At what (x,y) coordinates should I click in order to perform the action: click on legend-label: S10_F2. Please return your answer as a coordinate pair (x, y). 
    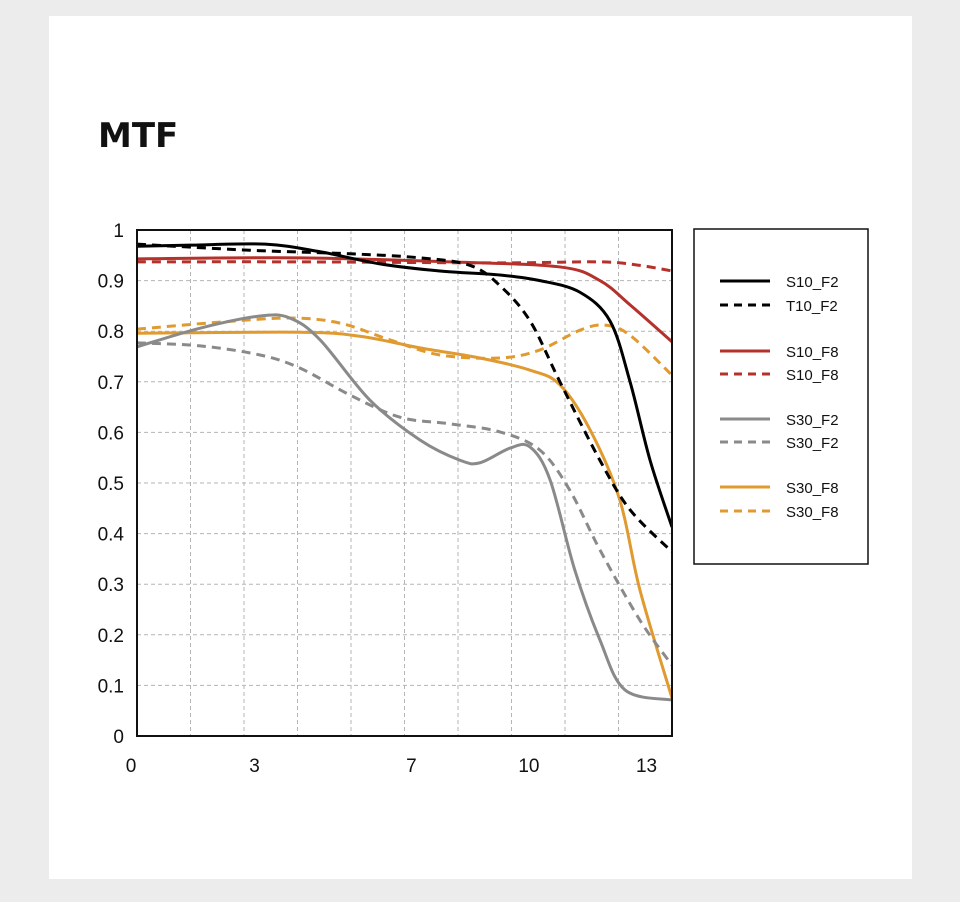
    Looking at the image, I should click on (812, 282).